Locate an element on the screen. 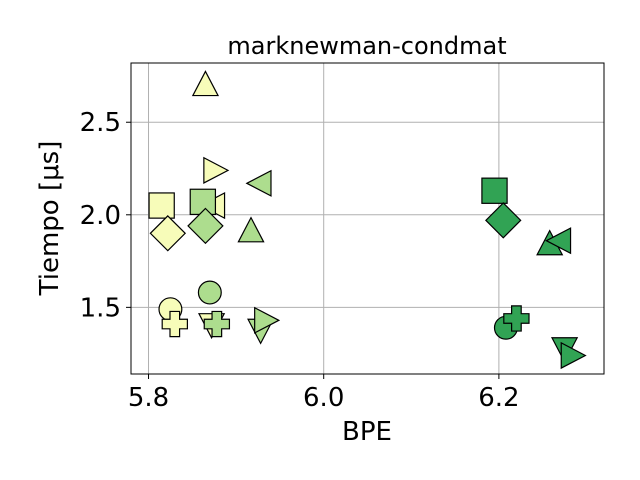 Image resolution: width=640 pixels, height=480 pixels. y-tick-label: 2.5 is located at coordinates (100, 123).